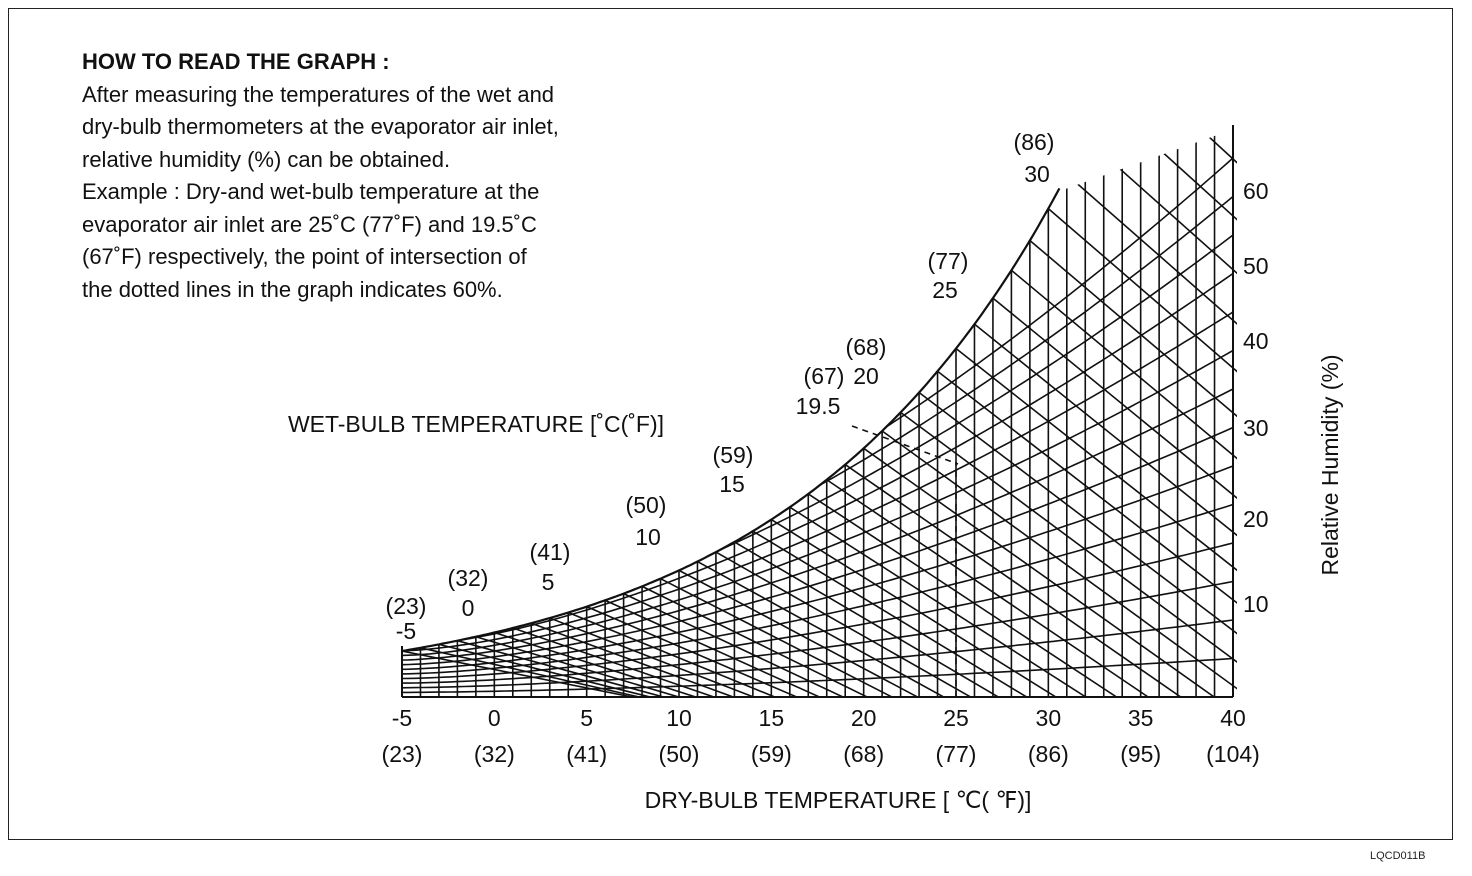  What do you see at coordinates (586, 718) in the screenshot?
I see `x-tick-label: 5` at bounding box center [586, 718].